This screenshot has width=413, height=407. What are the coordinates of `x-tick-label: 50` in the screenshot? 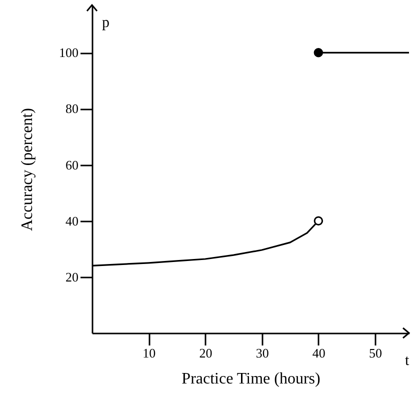 It's located at (375, 353).